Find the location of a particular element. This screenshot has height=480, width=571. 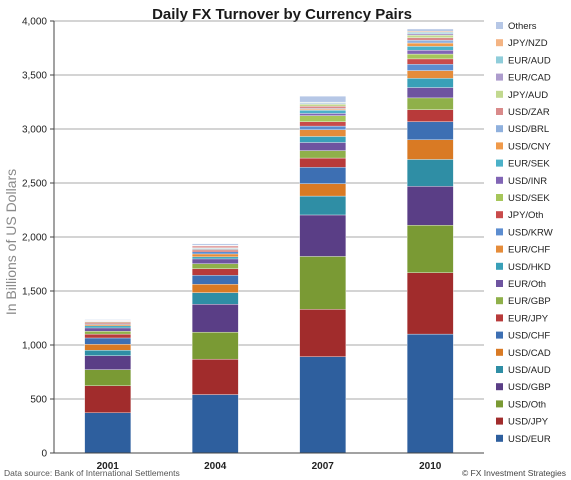

bar-segment-usd-krw-2010 is located at coordinates (430, 67).